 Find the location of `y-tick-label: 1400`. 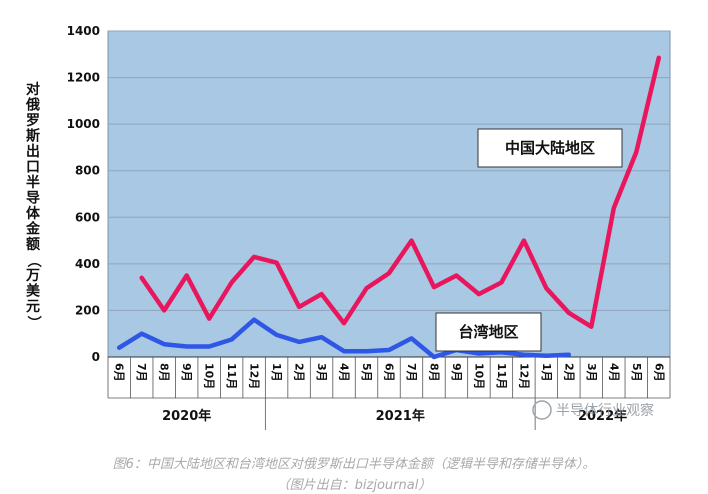

y-tick-label: 1400 is located at coordinates (83, 31).